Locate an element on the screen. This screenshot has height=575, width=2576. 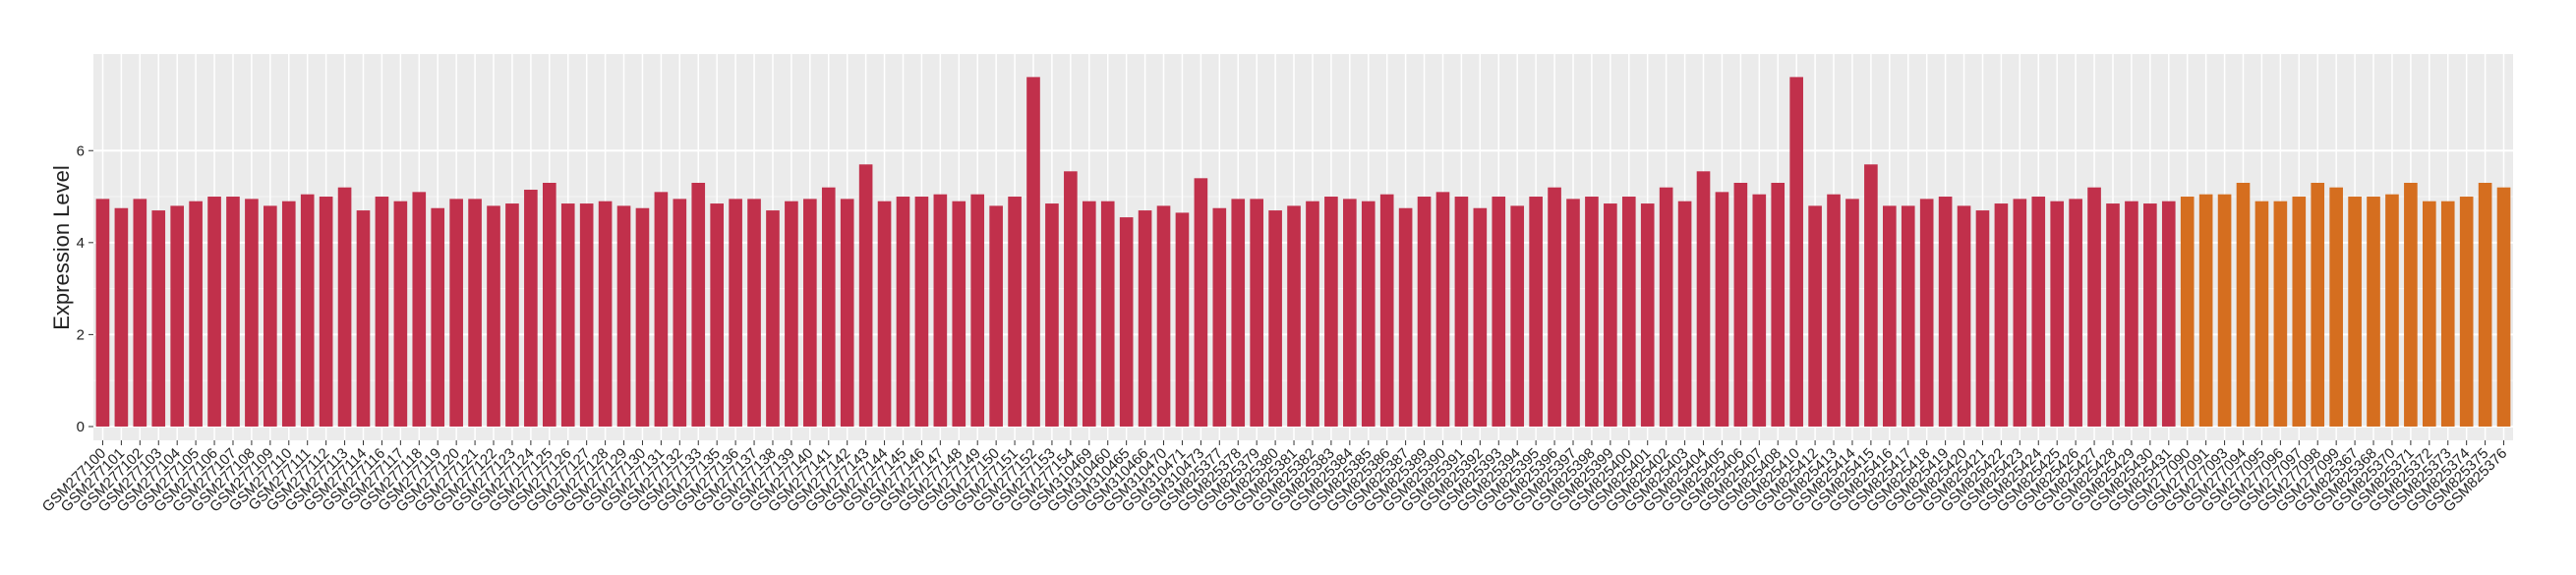
y-tick-label: 0 is located at coordinates (81, 427).